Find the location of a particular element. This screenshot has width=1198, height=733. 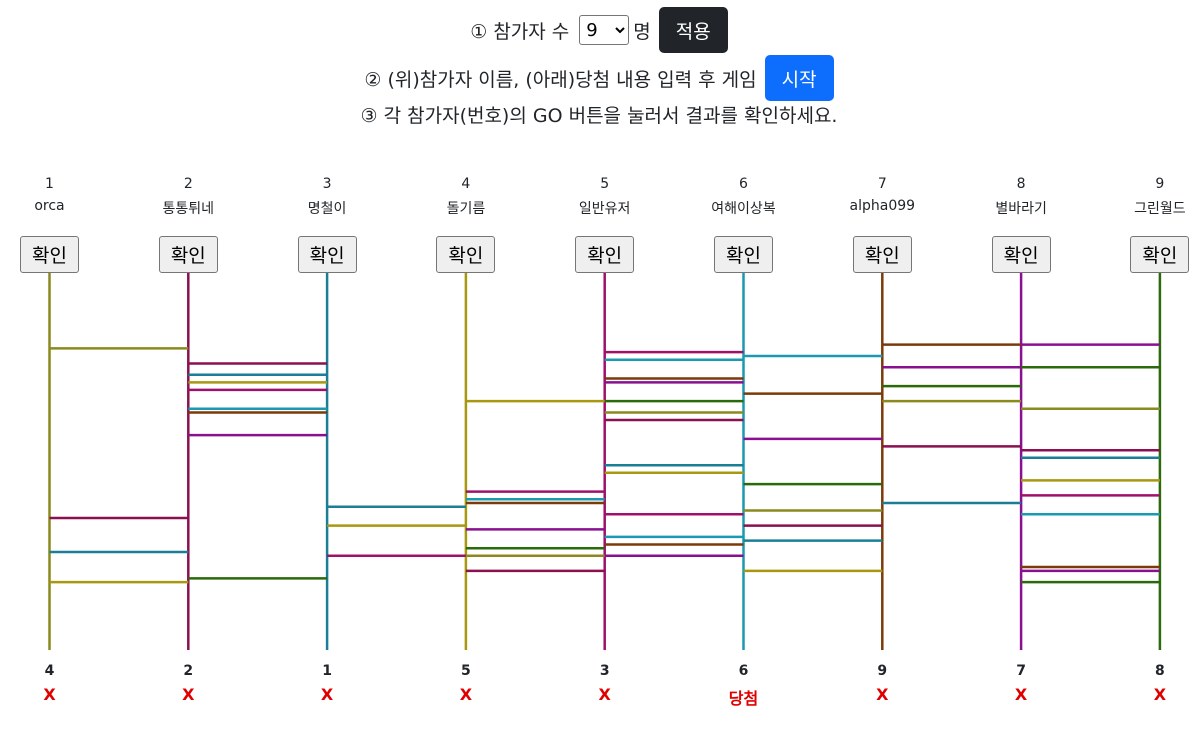

step2-row: ② (위)참가자 이름, (아래)당첨 내용 입력 후 게임 시작 is located at coordinates (599, 78).